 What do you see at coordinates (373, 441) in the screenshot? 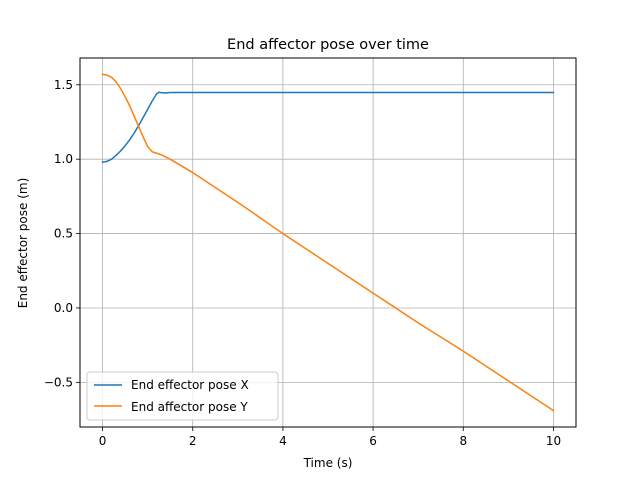
I see `x-tick-label: 6` at bounding box center [373, 441].